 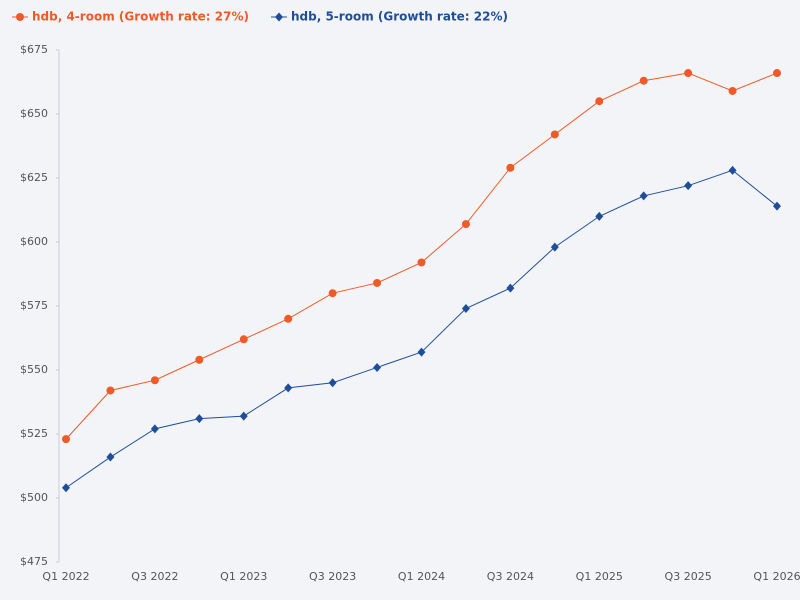 I want to click on y-tick-label: $650, so click(x=34, y=113).